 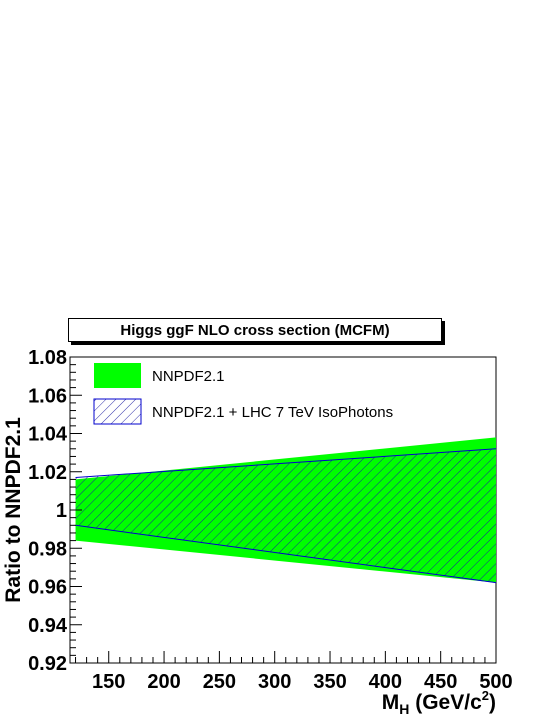 What do you see at coordinates (47, 396) in the screenshot?
I see `y-tick-label: 1.06` at bounding box center [47, 396].